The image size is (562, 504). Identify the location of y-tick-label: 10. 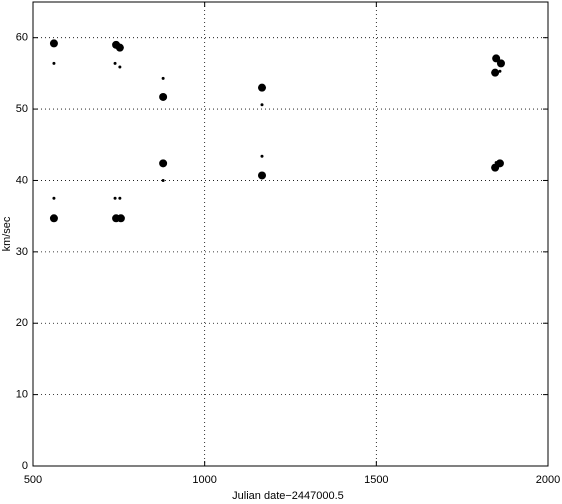
(22, 395).